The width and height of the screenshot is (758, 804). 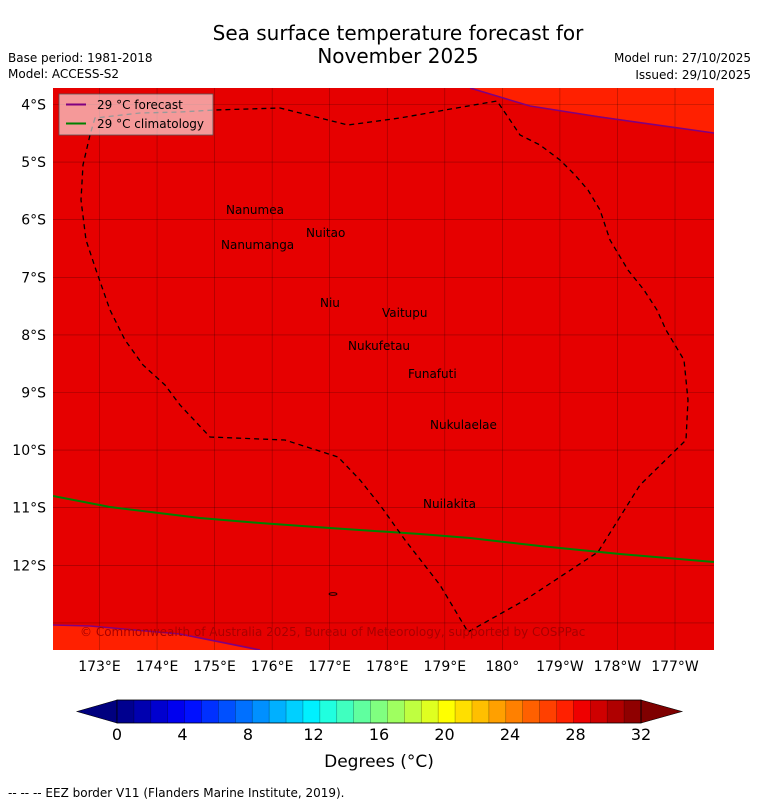 I want to click on colorbar-tick-label: 24, so click(x=510, y=734).